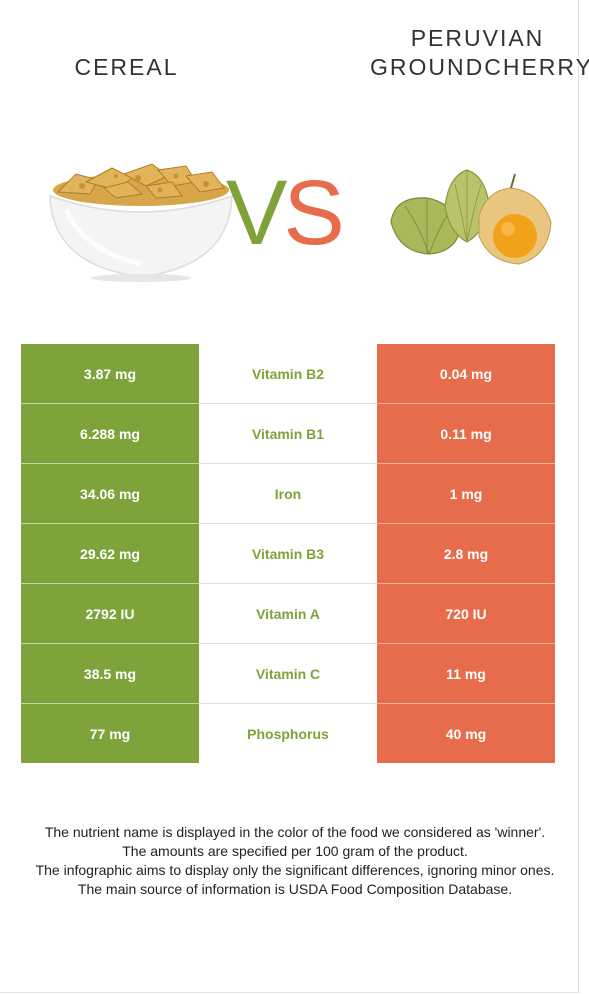 The image size is (589, 994). What do you see at coordinates (477, 38) in the screenshot?
I see `right-food-title-line1: PERUVIAN` at bounding box center [477, 38].